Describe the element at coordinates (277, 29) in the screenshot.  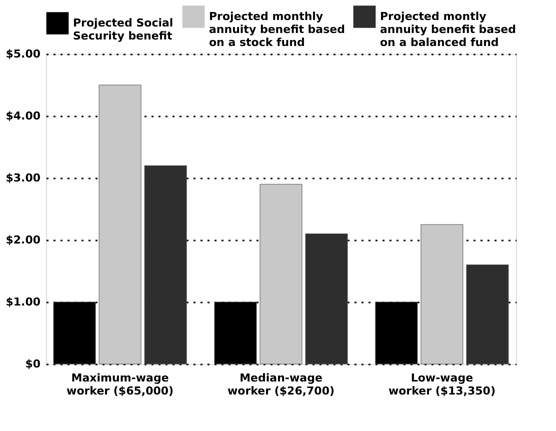
I see `legend-label: Projected monthly annuity benefit based on a stock fund` at that location.